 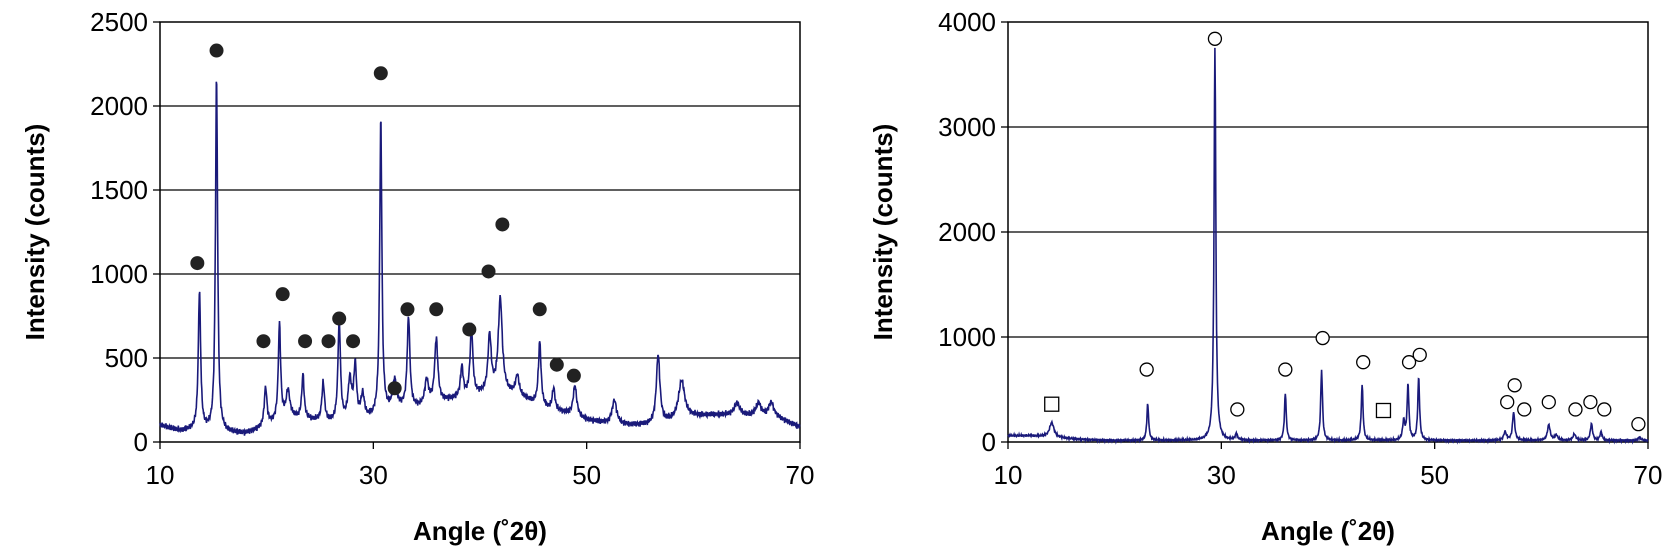 I want to click on right-y-tick-label: 3000, so click(x=967, y=127).